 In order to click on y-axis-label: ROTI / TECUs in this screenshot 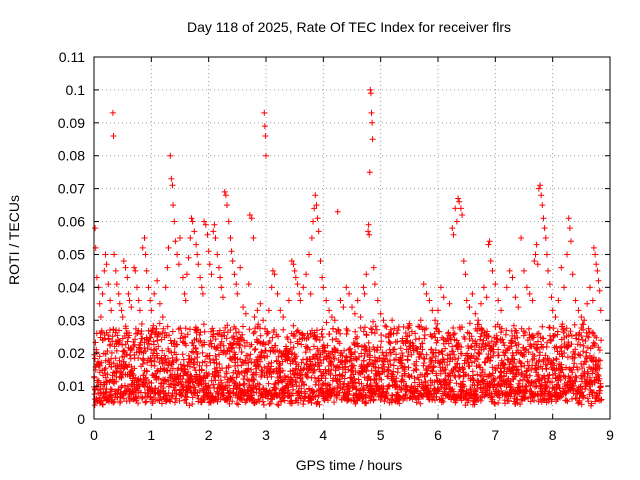, I will do `click(14, 240)`.